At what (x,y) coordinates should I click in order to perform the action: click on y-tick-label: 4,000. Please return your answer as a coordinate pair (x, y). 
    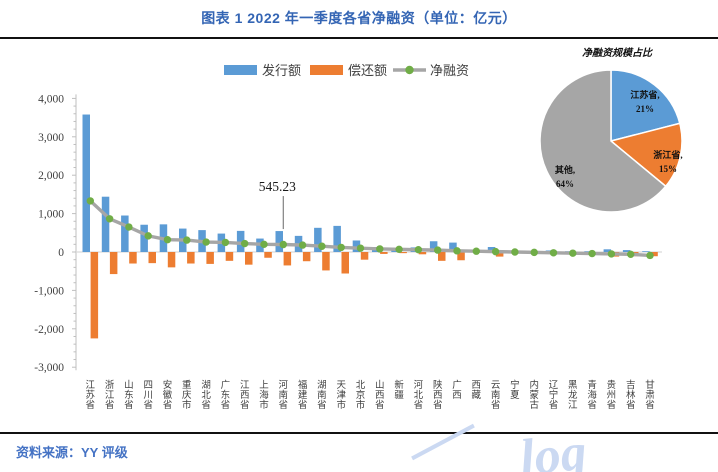
    Looking at the image, I should click on (51, 99).